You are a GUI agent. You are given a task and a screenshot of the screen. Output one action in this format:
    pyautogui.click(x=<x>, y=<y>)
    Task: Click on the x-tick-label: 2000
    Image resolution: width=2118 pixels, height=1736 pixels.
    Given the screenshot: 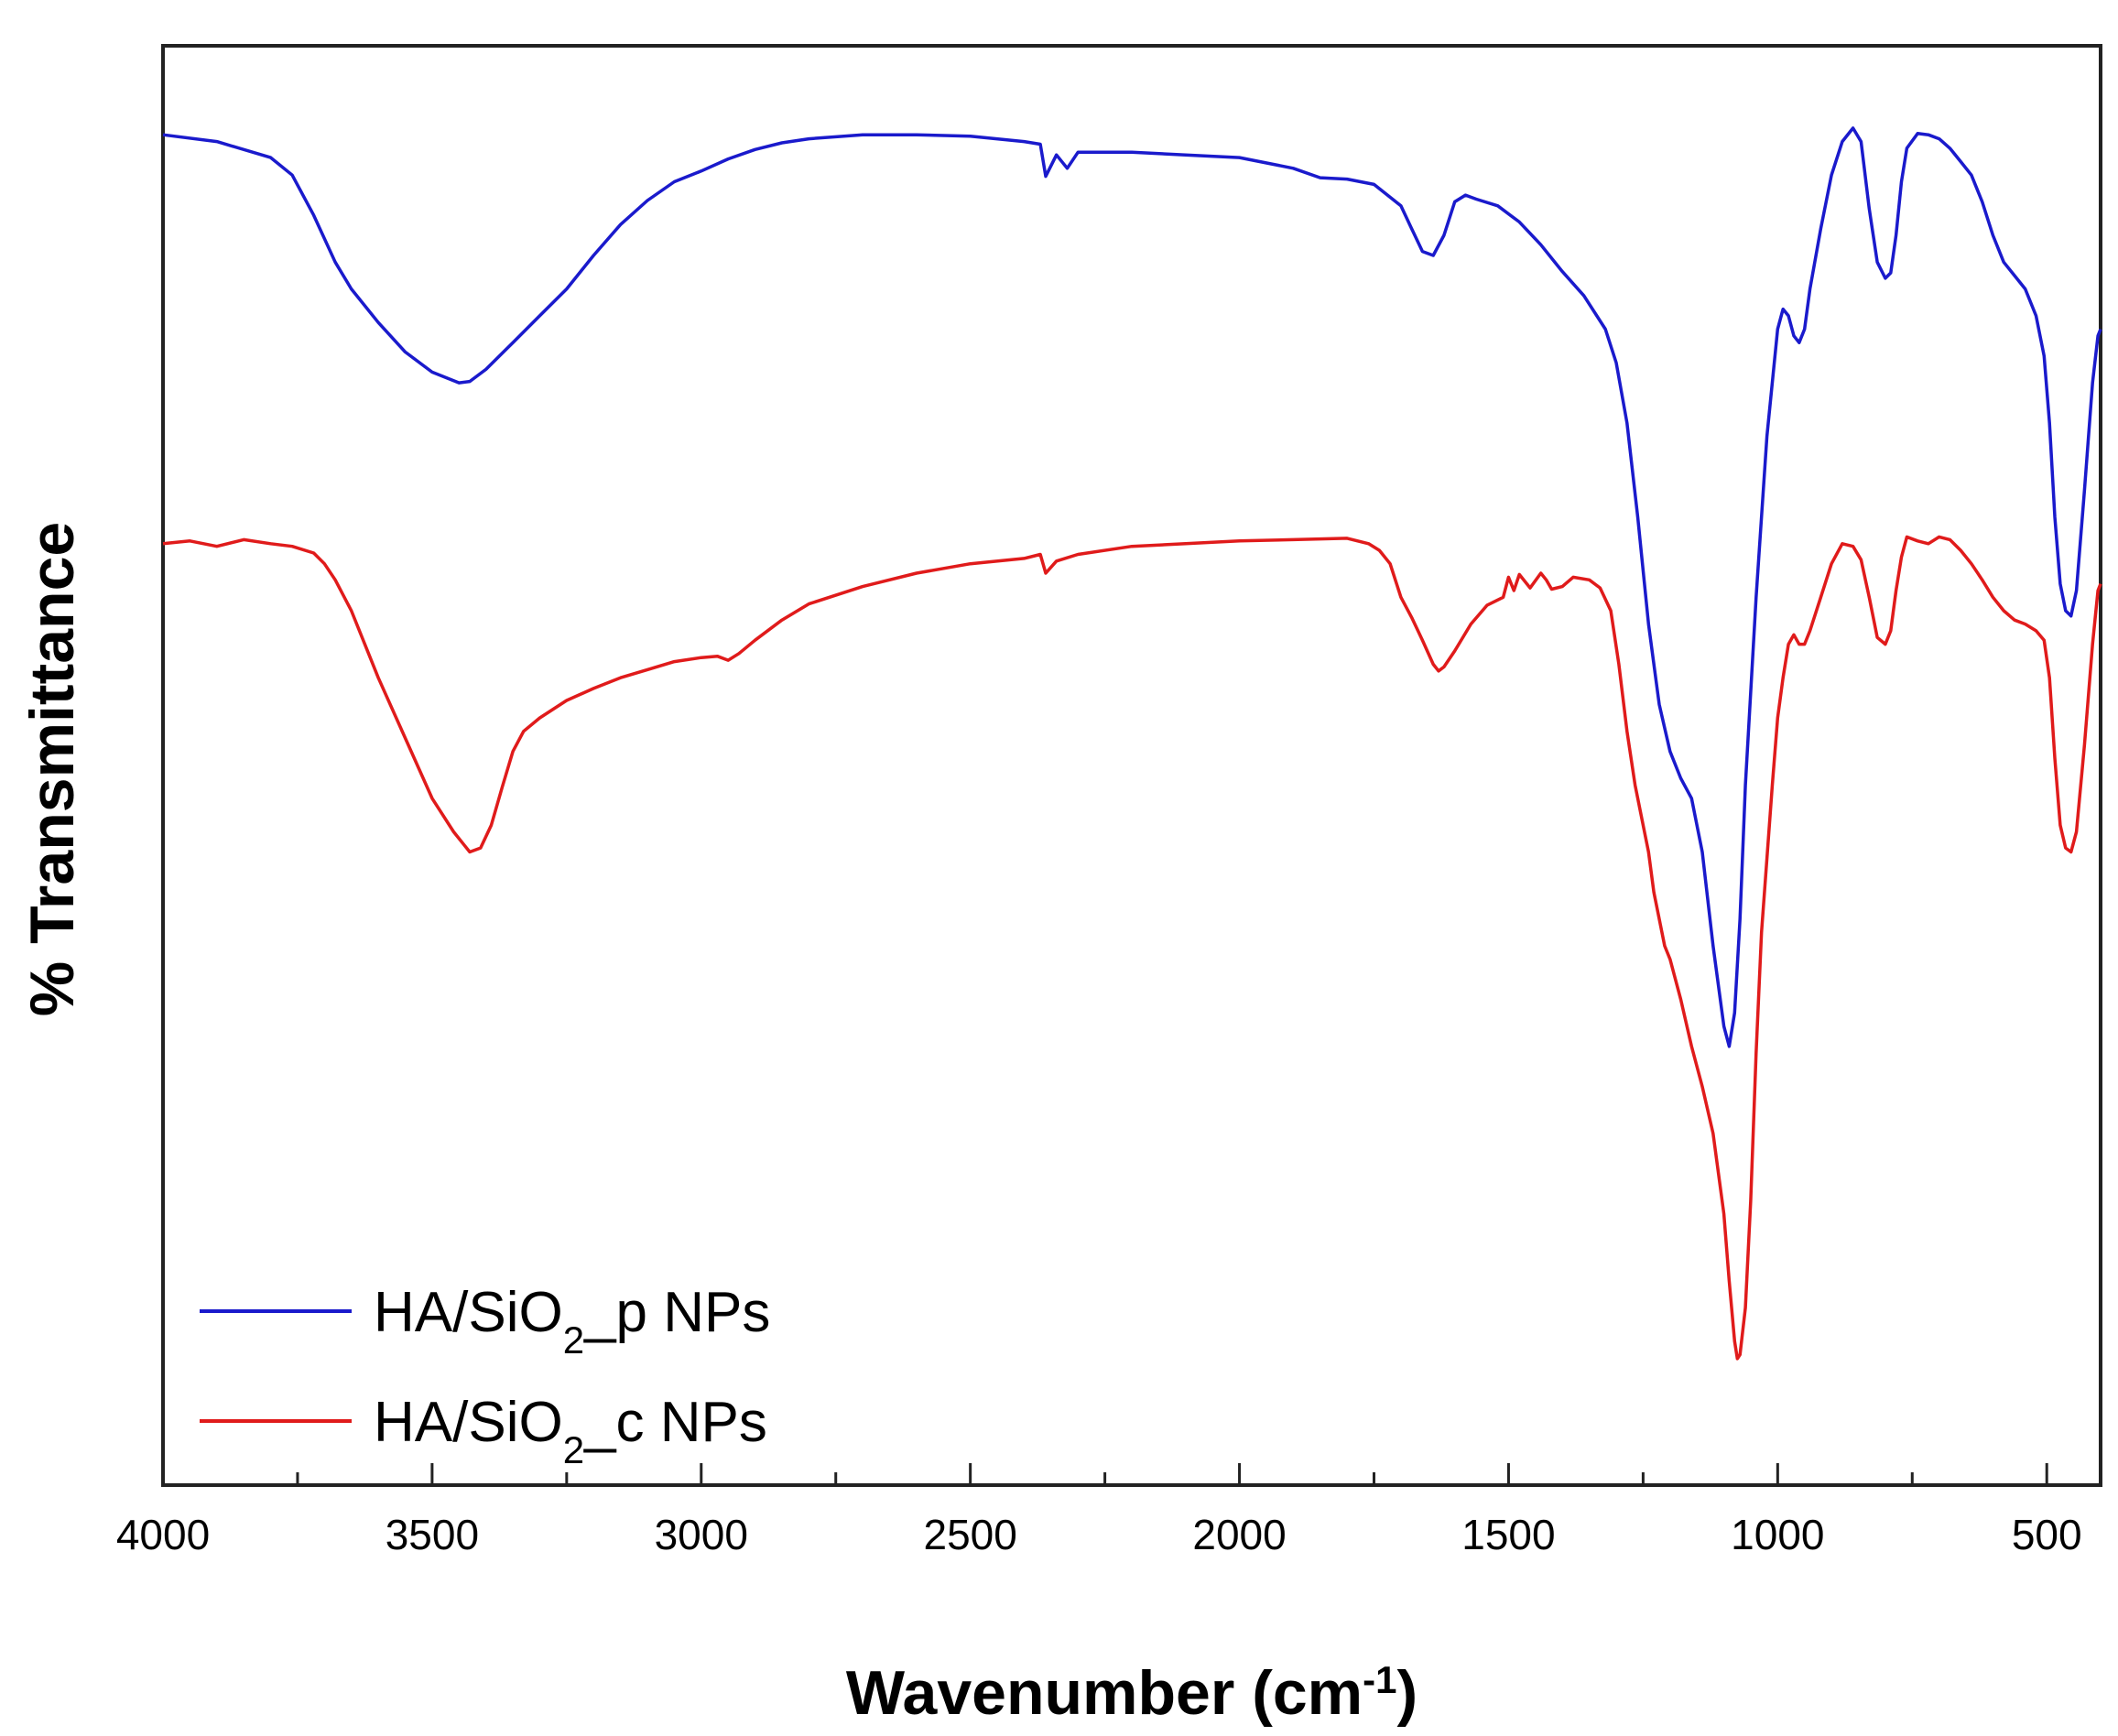 What is the action you would take?
    pyautogui.click(x=1239, y=1535)
    